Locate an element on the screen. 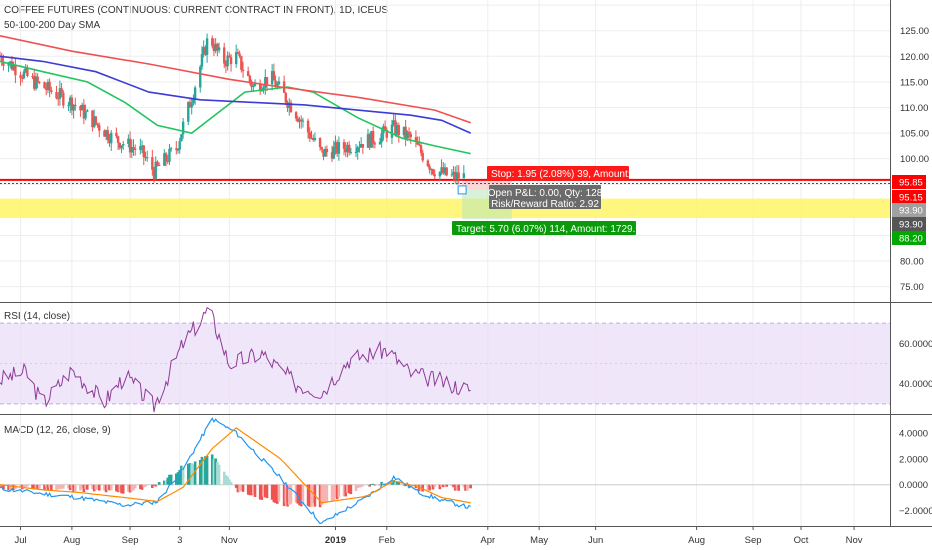 The width and height of the screenshot is (932, 550). price-marker: 93.90 is located at coordinates (909, 224).